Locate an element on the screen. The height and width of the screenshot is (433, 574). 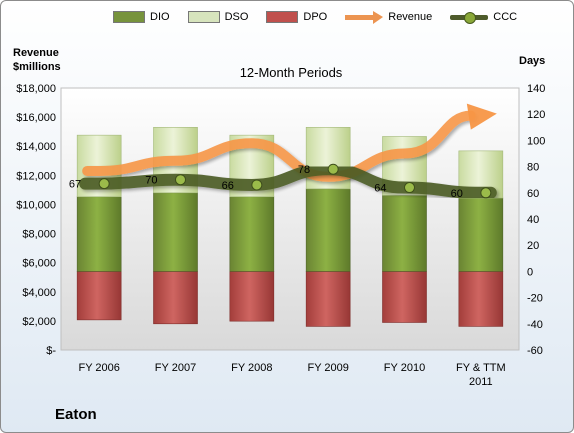
left-tick-label: $6,000 is located at coordinates (39, 264).